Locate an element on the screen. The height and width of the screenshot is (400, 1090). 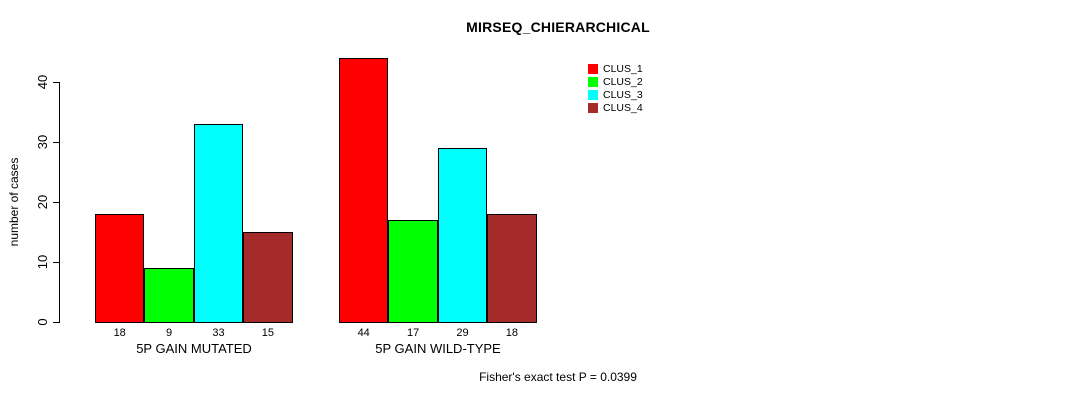
bar-value-clus_4-group2: 18 is located at coordinates (511, 333).